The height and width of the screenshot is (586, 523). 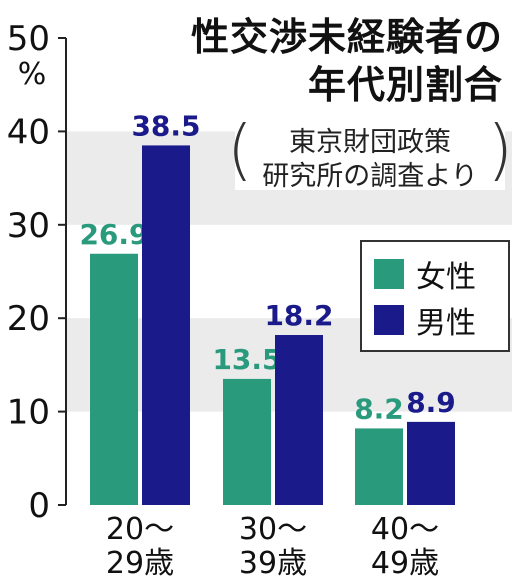 What do you see at coordinates (246, 359) in the screenshot?
I see `bar-value-label: 13.5` at bounding box center [246, 359].